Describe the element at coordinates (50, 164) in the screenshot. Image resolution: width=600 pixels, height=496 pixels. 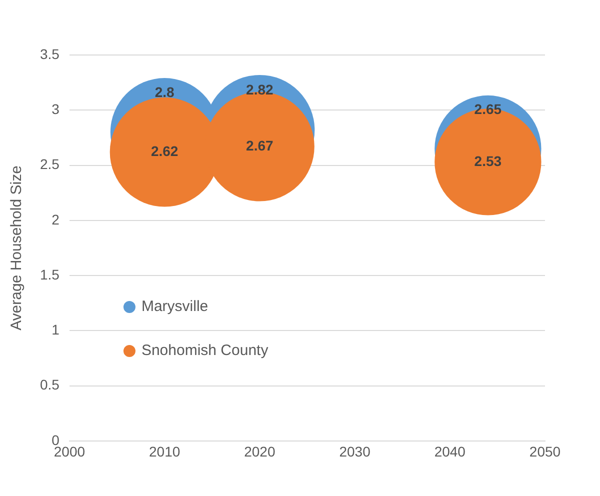
I see `y-tick-label: 2.5` at that location.